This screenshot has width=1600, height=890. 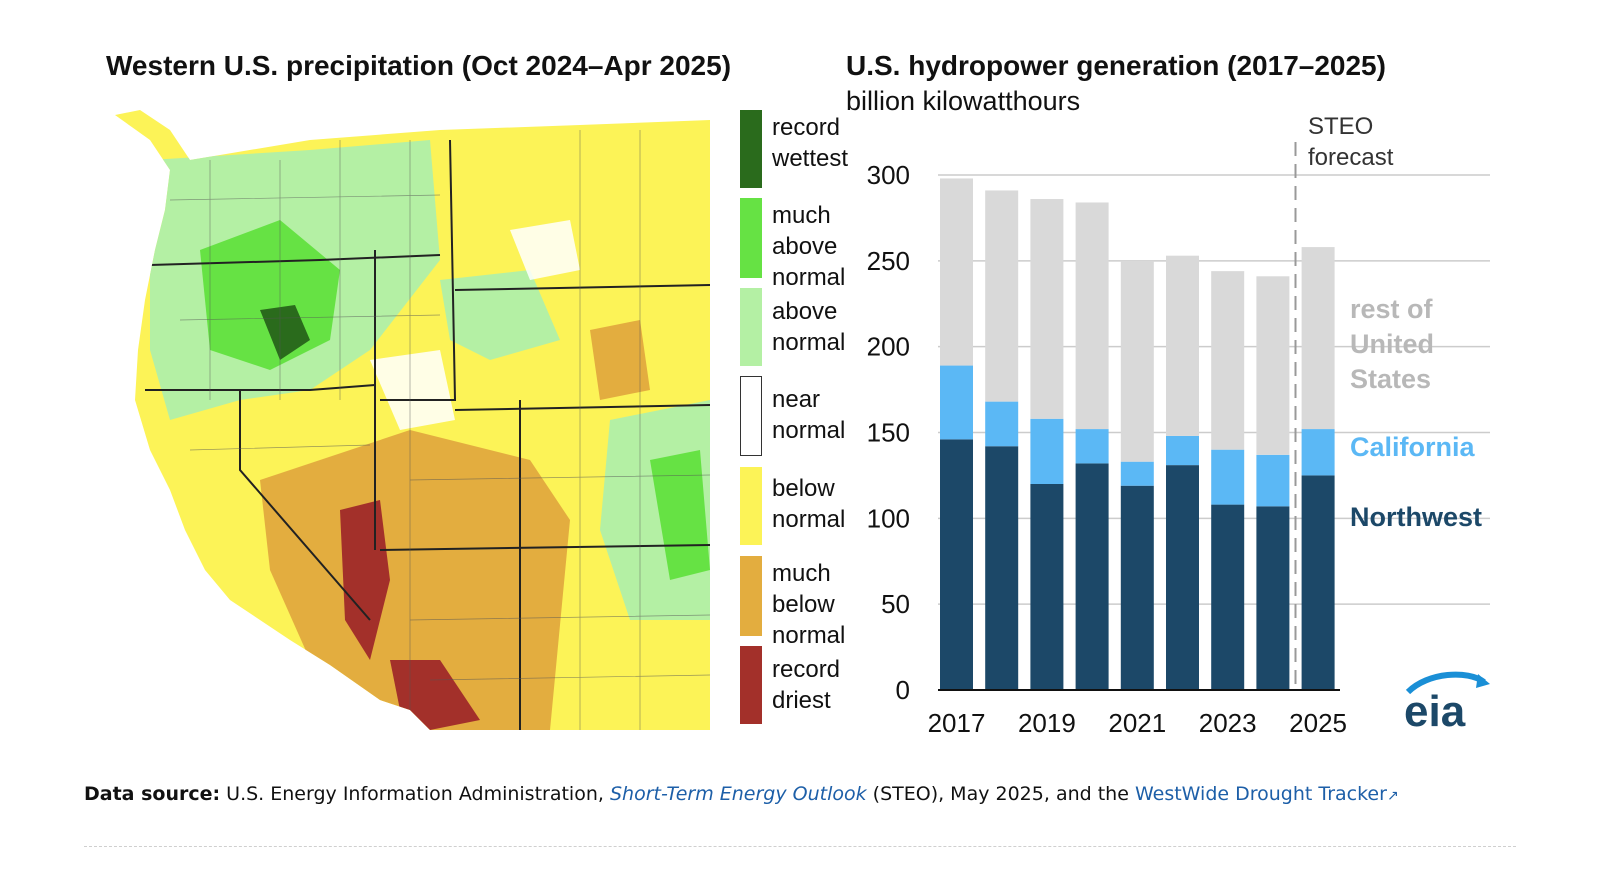 I want to click on eia-logo-icon: eia, so click(x=1447, y=703).